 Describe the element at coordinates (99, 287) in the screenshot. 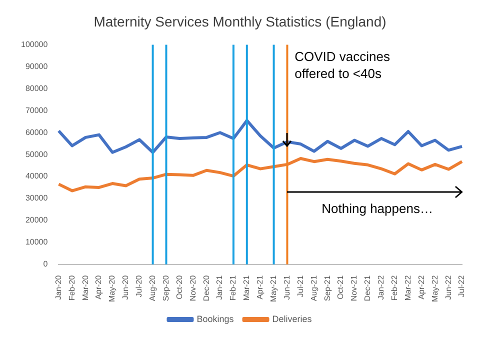

I see `x-tick-label: Apr-20` at that location.